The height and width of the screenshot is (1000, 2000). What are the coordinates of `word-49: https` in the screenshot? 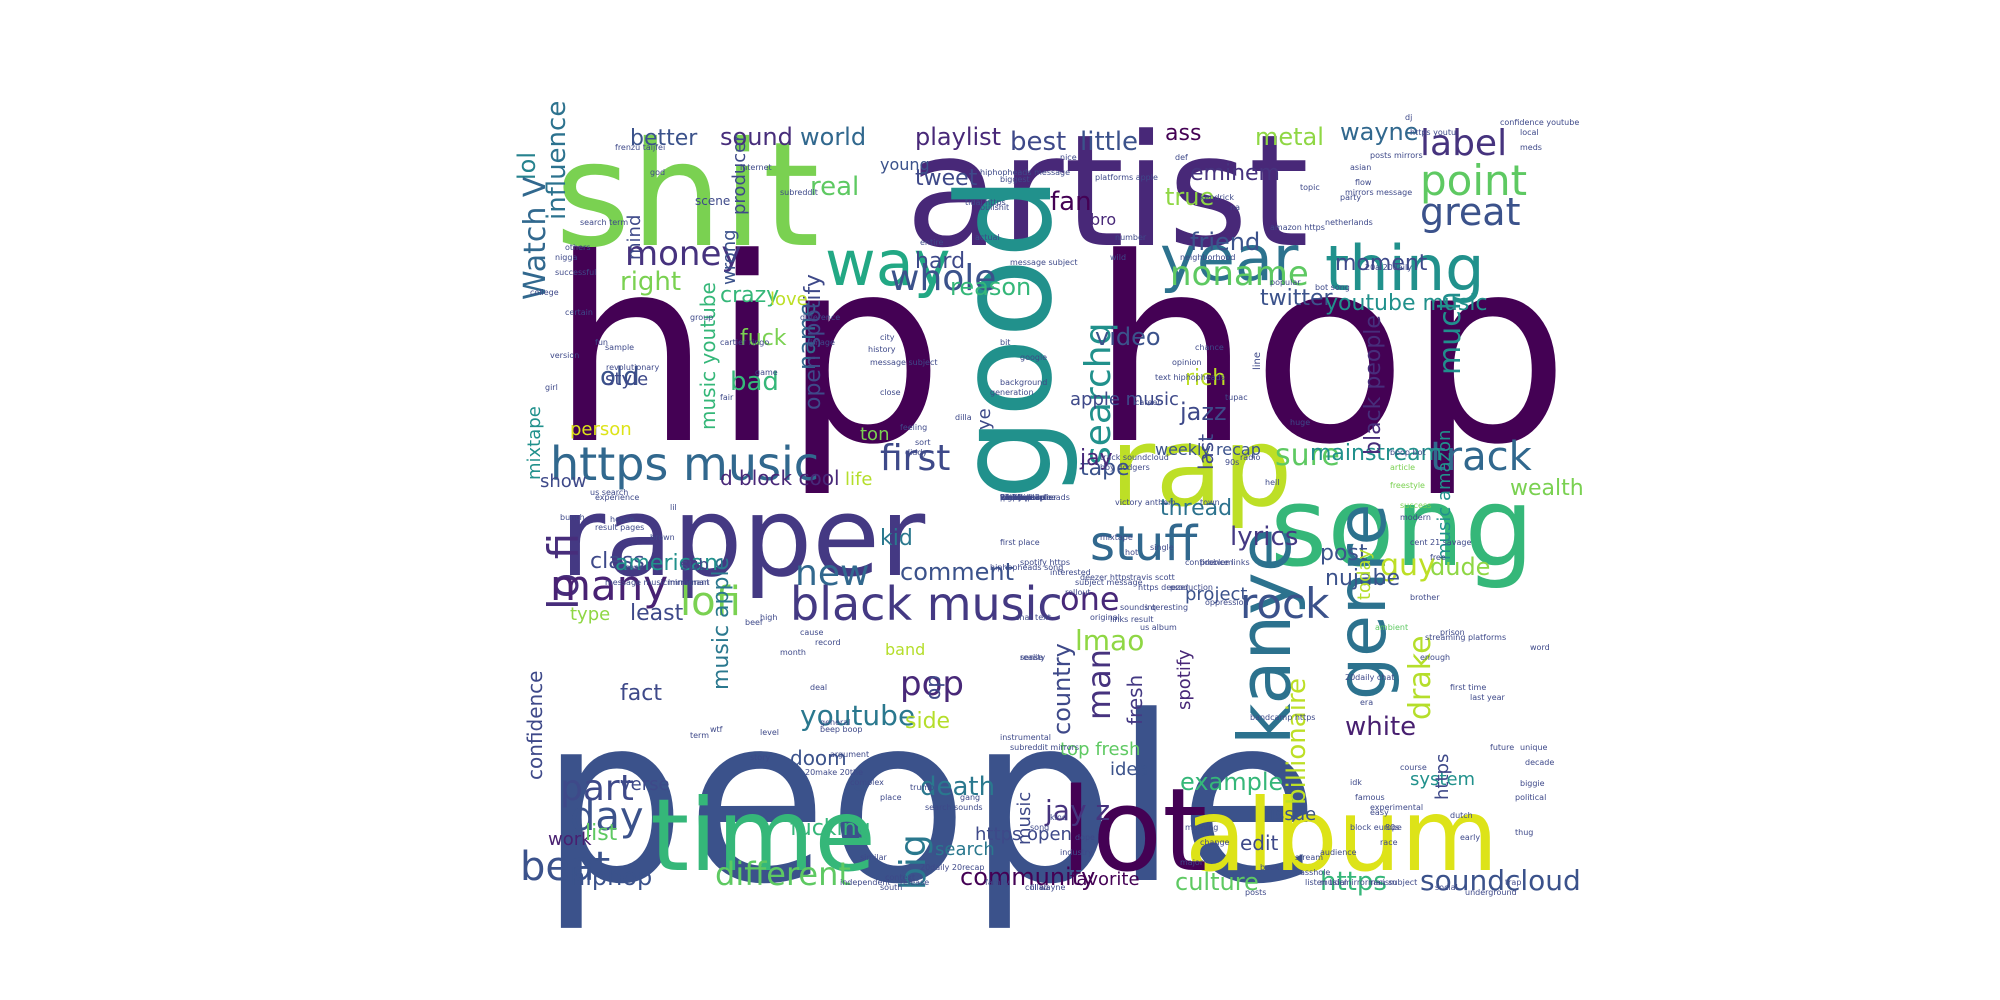 It's located at (1353, 882).